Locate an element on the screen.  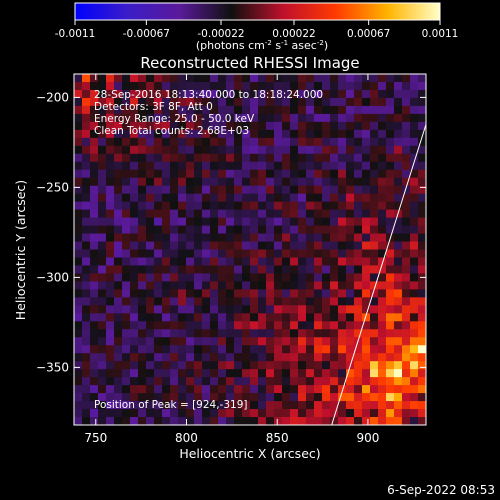
y-axis-label: Heliocentric Y (arcsec) is located at coordinates (20, 250).